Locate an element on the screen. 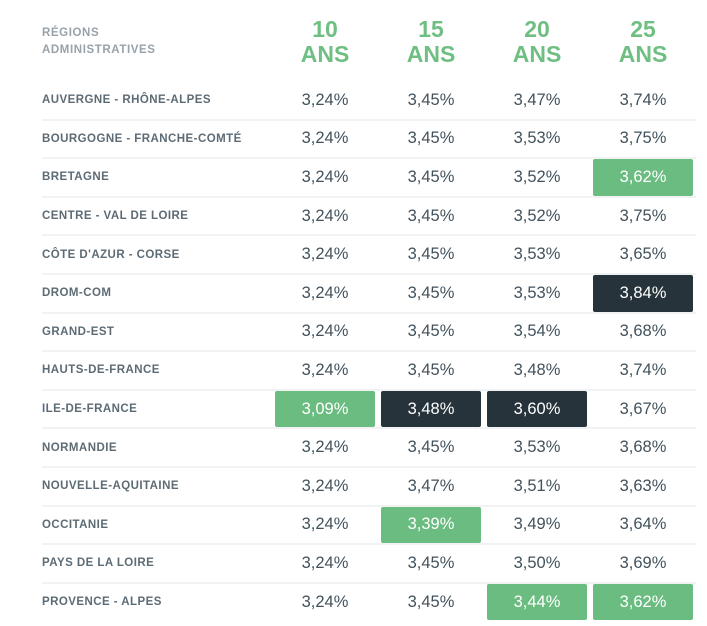  rate-cell: 3,75% is located at coordinates (643, 215).